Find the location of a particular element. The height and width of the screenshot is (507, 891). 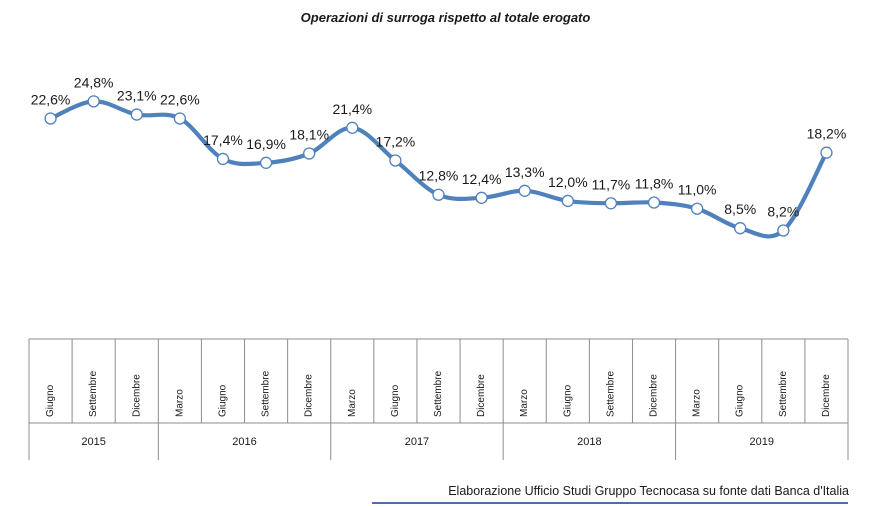

year-label-layer: 2015 2016 2017 2018 2019 is located at coordinates (427, 442).